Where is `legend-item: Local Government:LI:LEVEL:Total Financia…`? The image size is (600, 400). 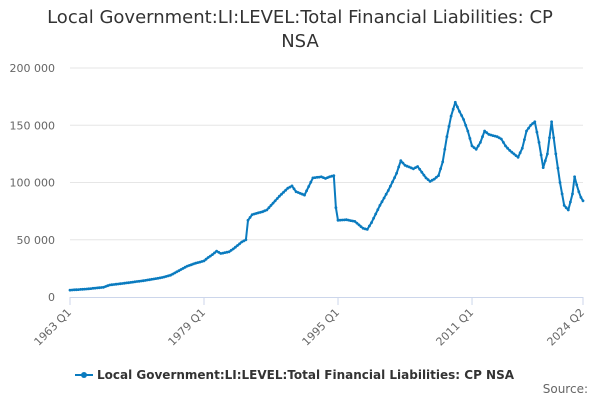 legend-item: Local Government:LI:LEVEL:Total Financia… is located at coordinates (294, 375).